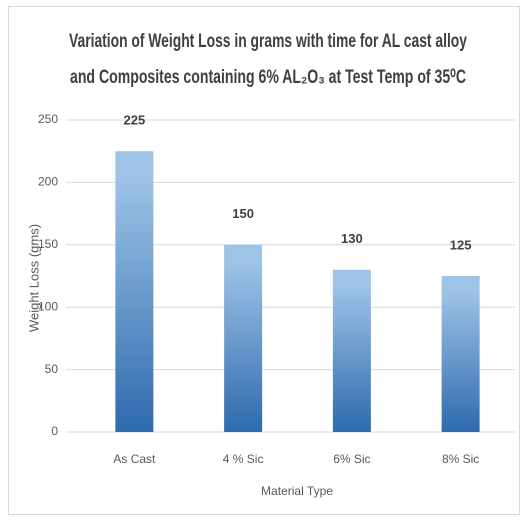  Describe the element at coordinates (297, 491) in the screenshot. I see `x-axis-title: Material Type` at that location.